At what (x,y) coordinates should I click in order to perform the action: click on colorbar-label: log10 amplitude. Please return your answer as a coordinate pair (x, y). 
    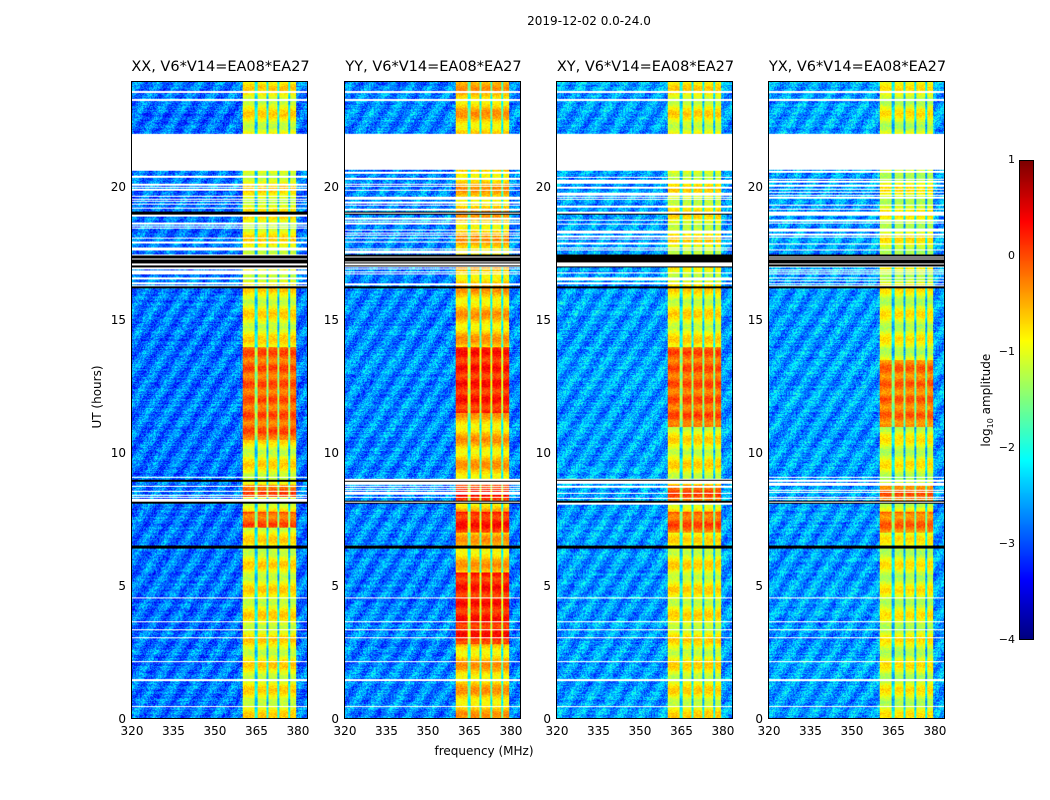
    Looking at the image, I should click on (987, 400).